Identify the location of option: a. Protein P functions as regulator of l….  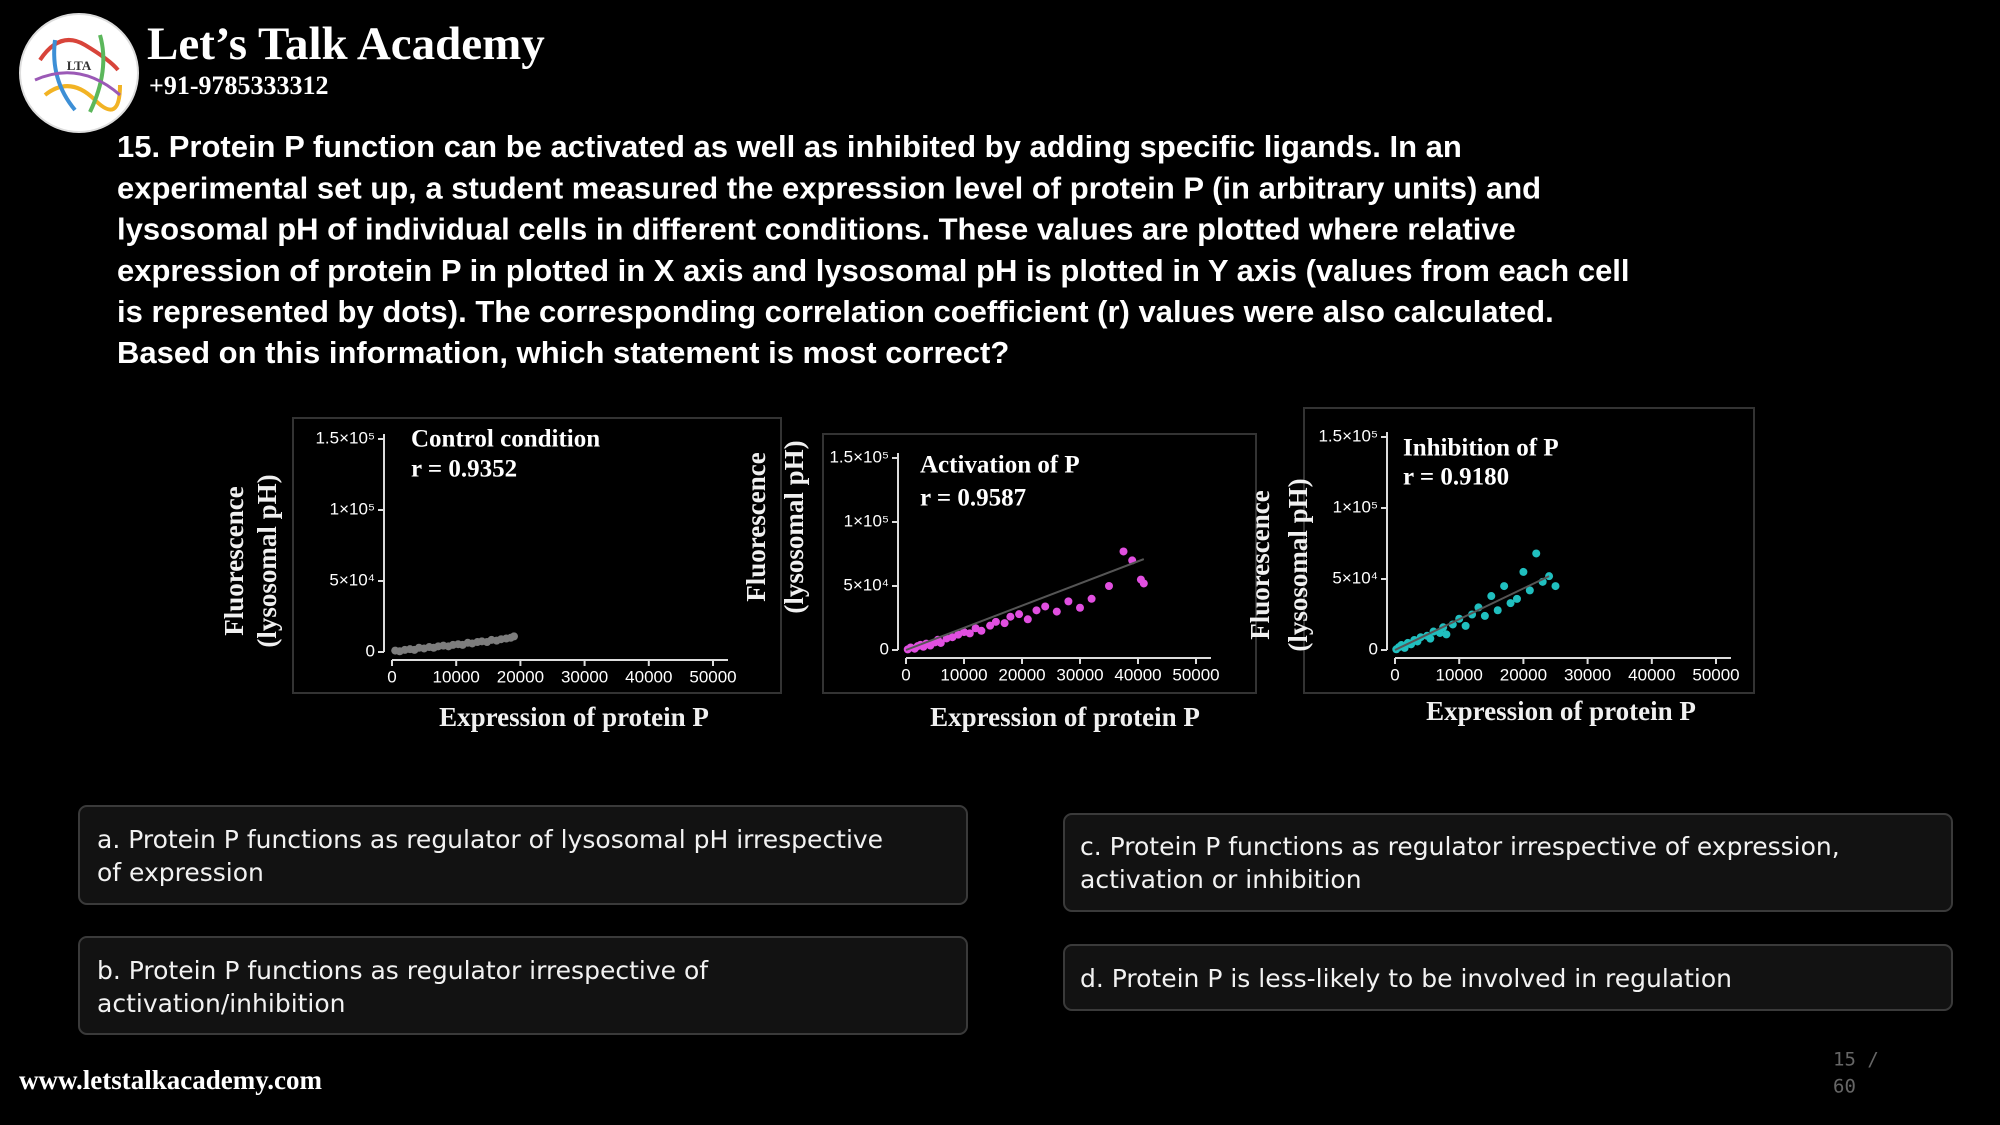
(523, 855).